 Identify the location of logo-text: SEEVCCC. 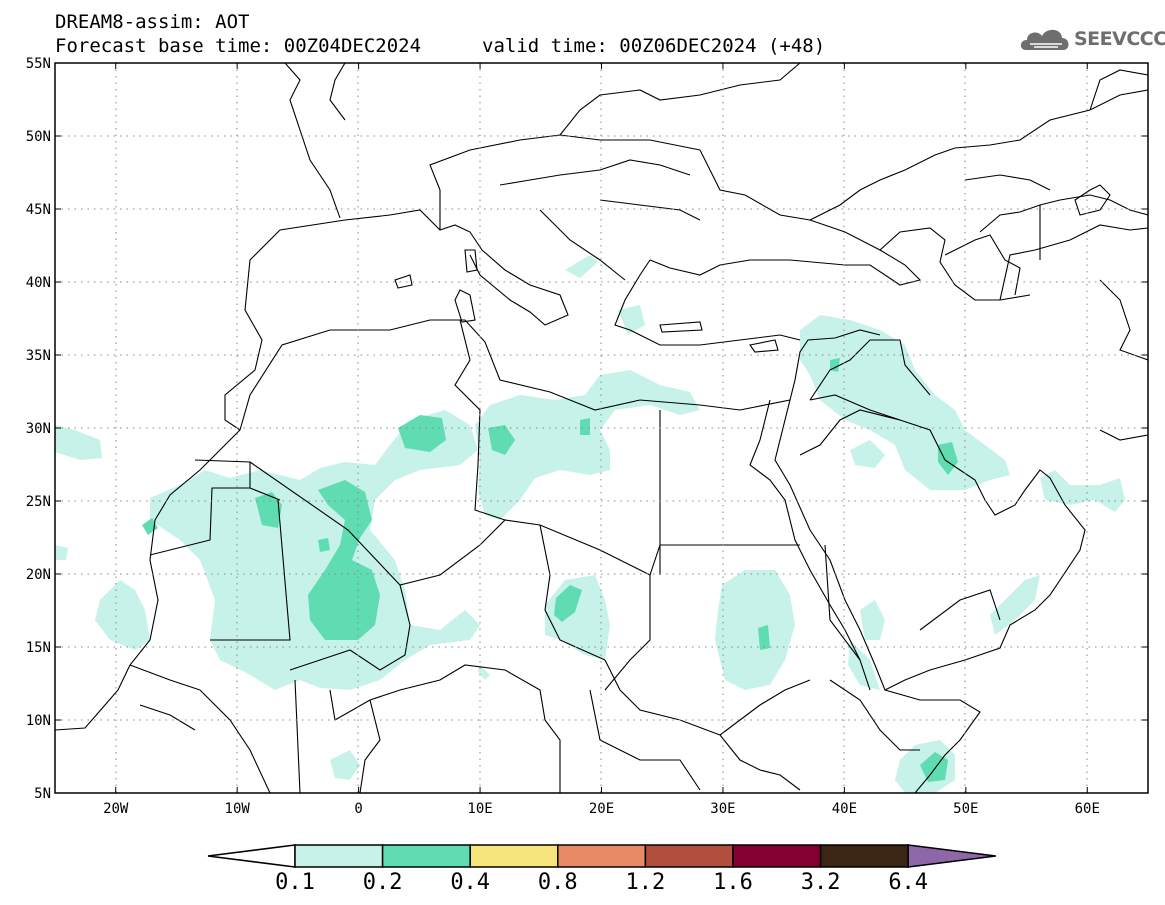
(1119, 39).